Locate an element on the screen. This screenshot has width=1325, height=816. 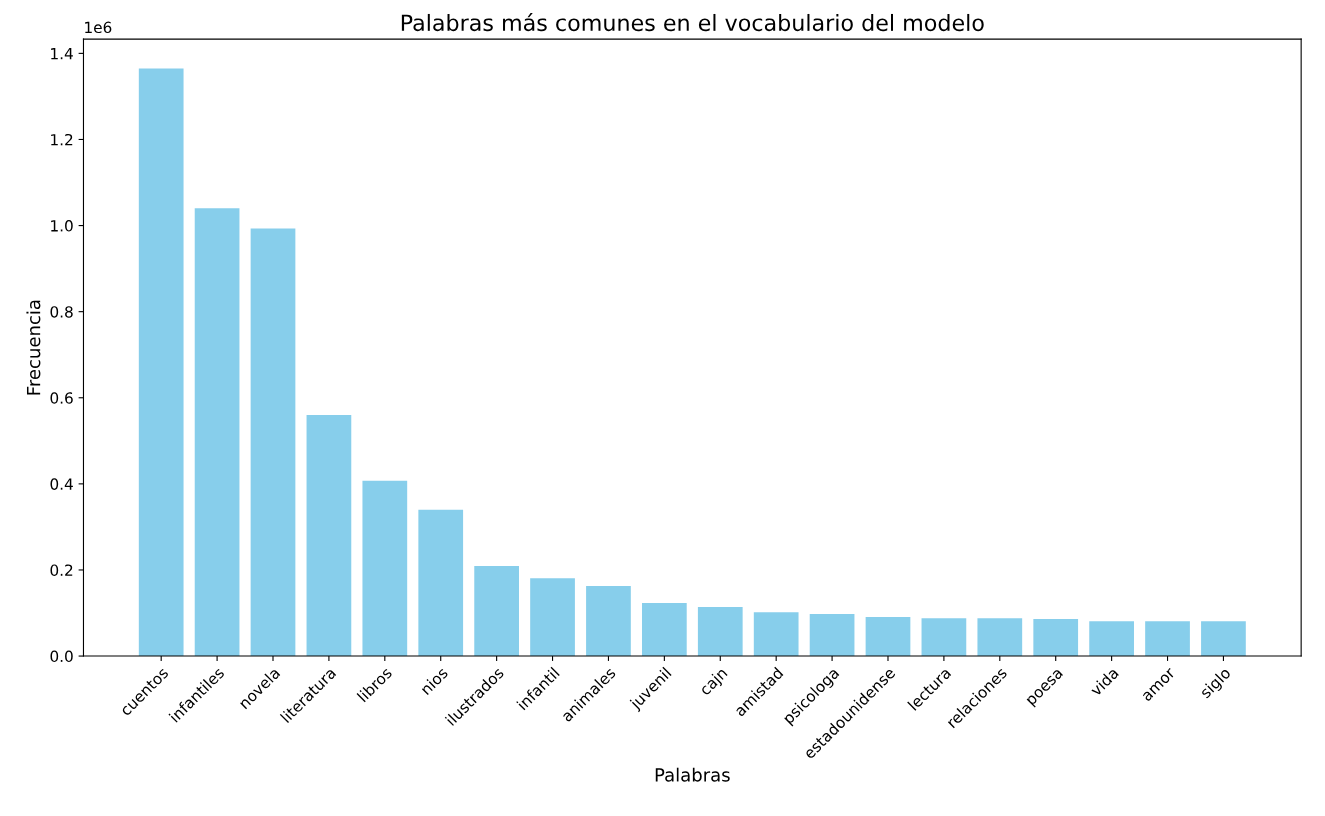
x-tick-label: cajn is located at coordinates (714, 682).